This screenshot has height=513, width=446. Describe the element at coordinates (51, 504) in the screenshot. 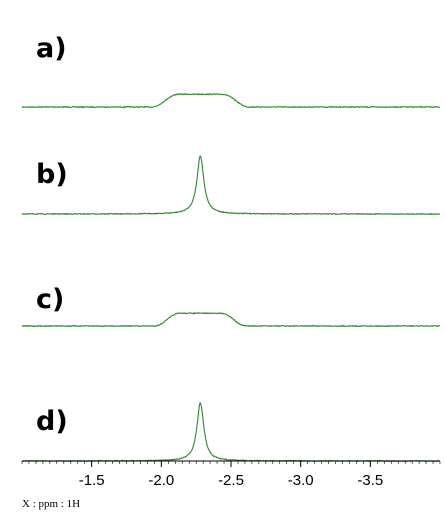

I see `axis-caption: X : ppm : 1H` at that location.